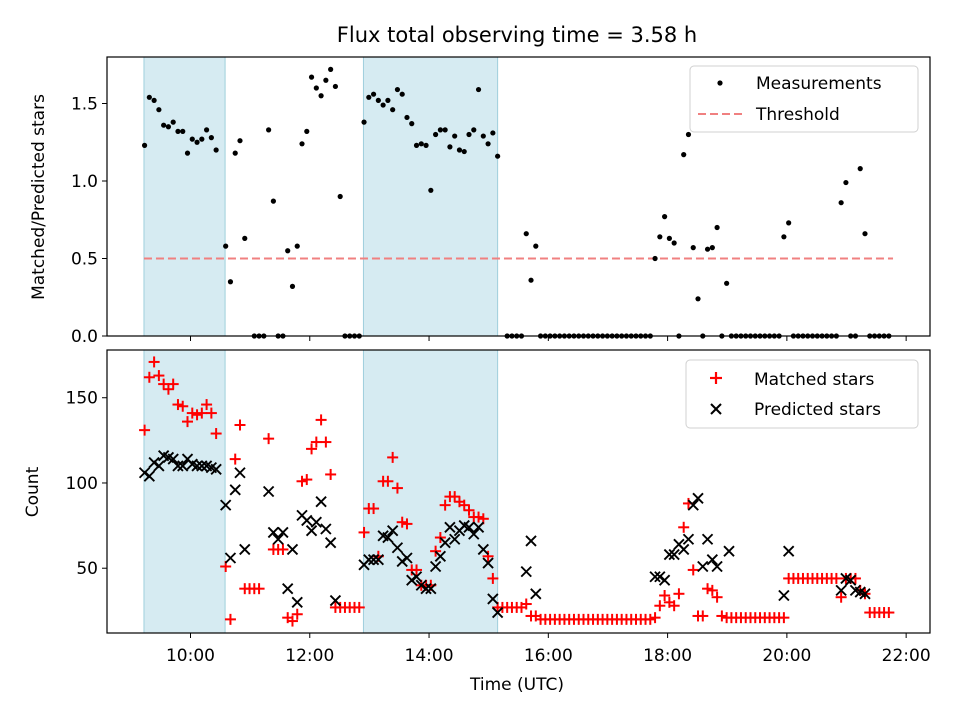 The width and height of the screenshot is (960, 720). Describe the element at coordinates (84, 182) in the screenshot. I see `y-tick-label: 1.0` at that location.